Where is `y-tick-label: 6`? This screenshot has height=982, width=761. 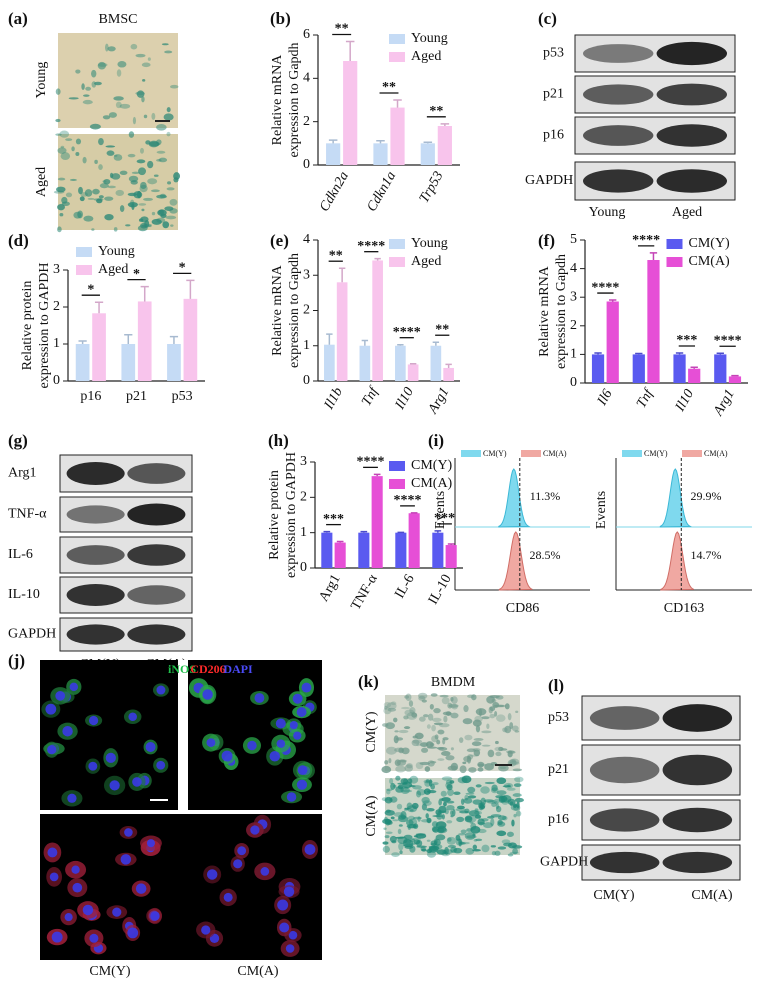 y-tick-label: 6 is located at coordinates (306, 34).